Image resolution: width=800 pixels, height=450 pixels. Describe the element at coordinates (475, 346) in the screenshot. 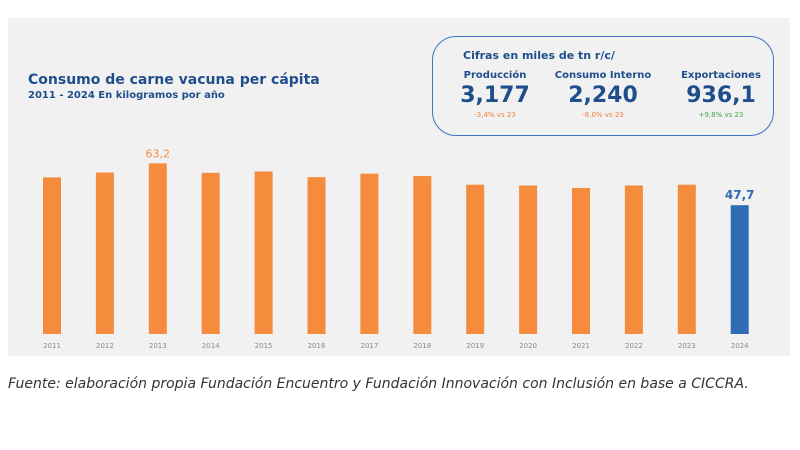

I see `x-tick-label: 2019` at that location.